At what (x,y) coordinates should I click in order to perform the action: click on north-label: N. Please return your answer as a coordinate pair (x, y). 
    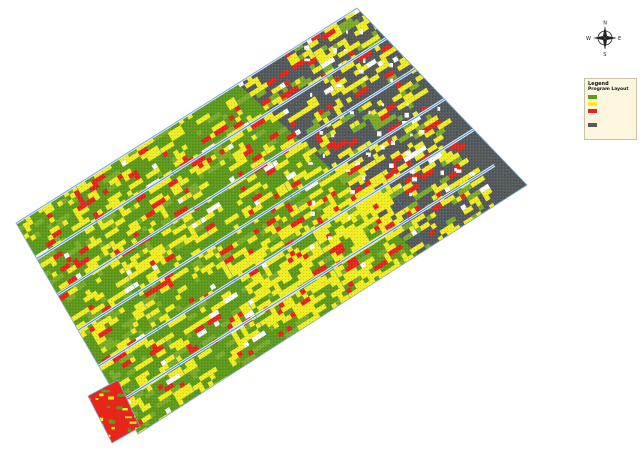
    Looking at the image, I should click on (605, 24).